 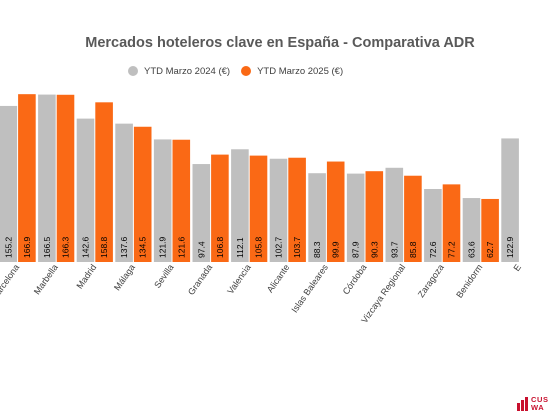 I want to click on bar-e-2024, so click(x=510, y=200).